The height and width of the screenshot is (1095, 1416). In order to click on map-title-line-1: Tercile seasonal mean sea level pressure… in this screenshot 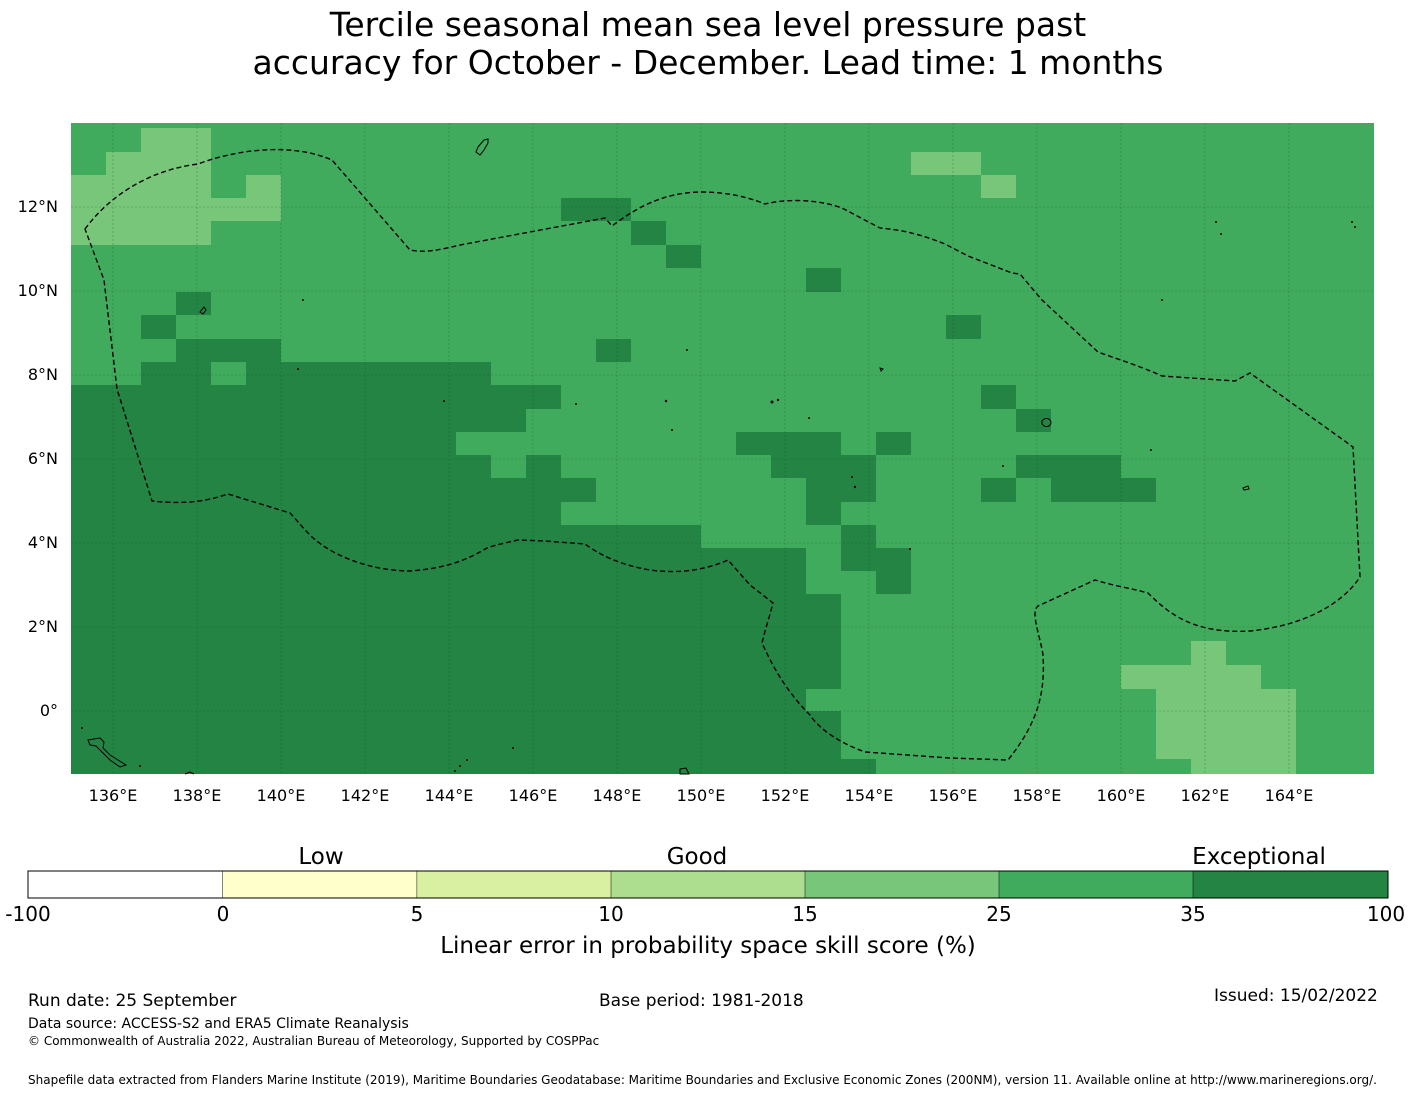, I will do `click(708, 24)`.